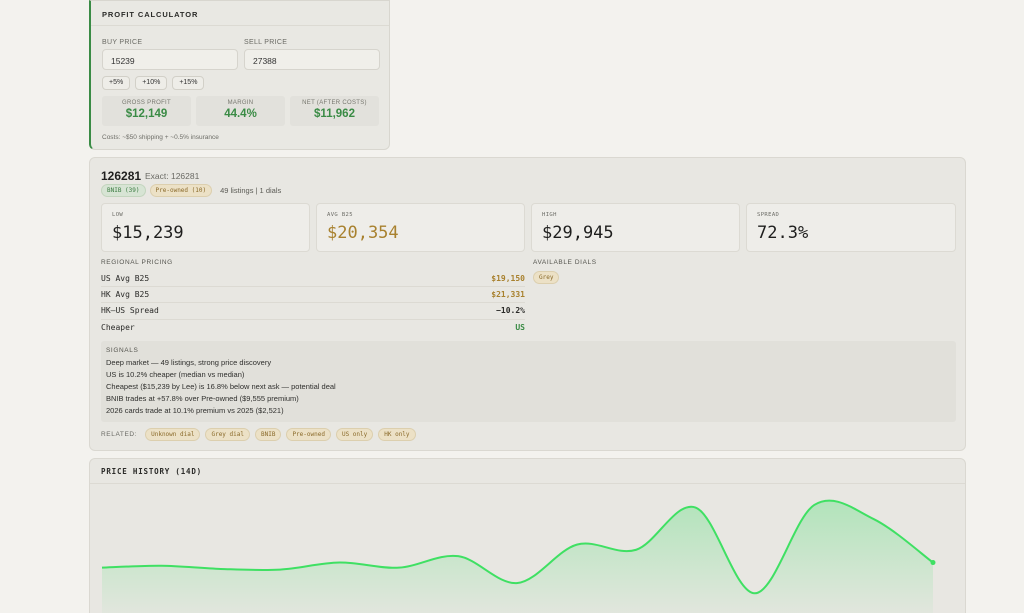  Describe the element at coordinates (240, 13) in the screenshot. I see `calculator-title: PROFIT CALCULATOR` at that location.